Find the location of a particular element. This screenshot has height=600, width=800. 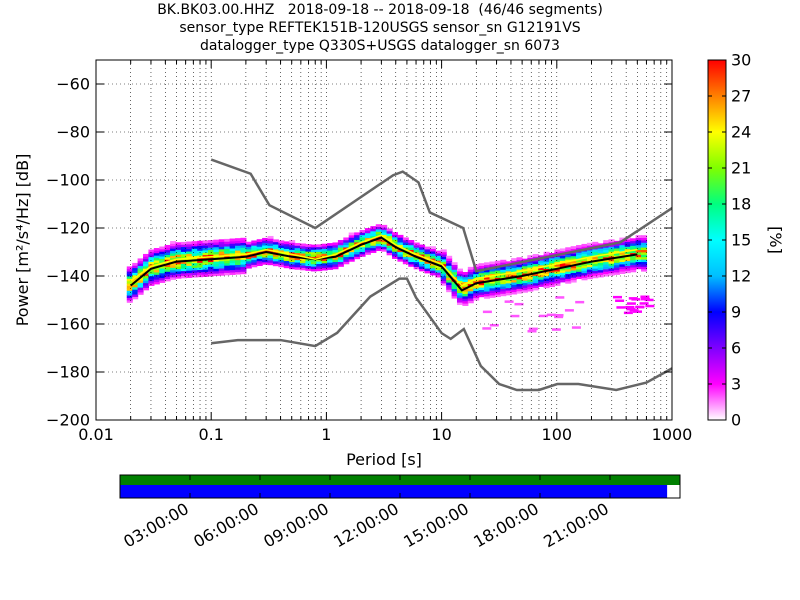

coverage-tick-label: 06:00:00 is located at coordinates (226, 525).